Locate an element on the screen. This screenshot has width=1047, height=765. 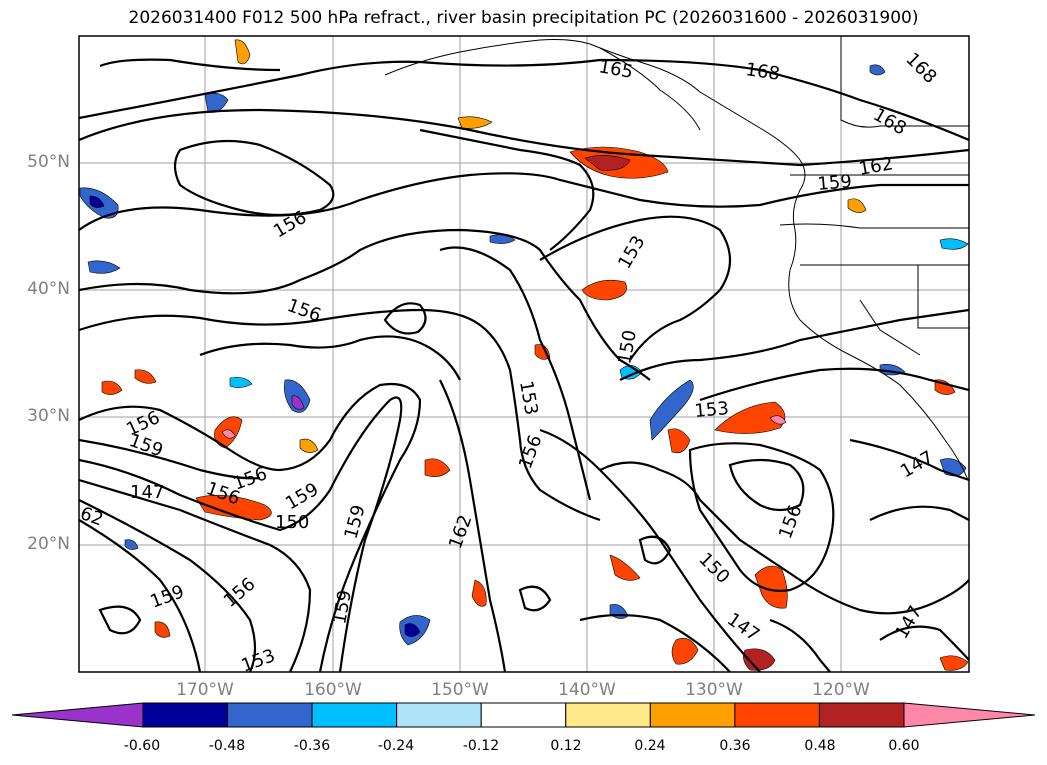
contour-label: 147 is located at coordinates (147, 492).